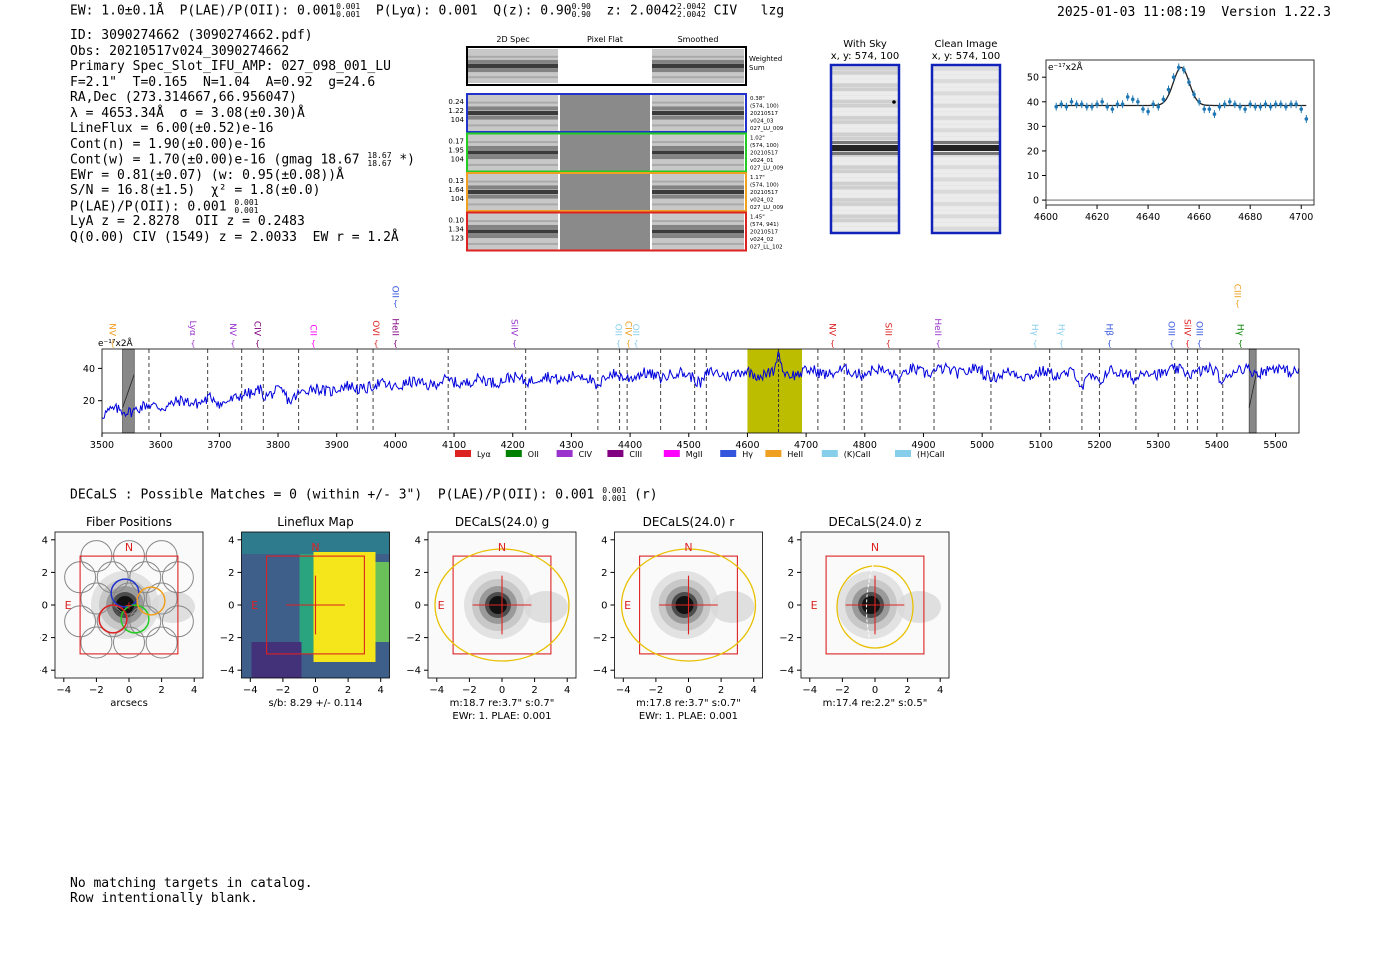  I want to click on decals-xtick-label: −4, so click(809, 690).